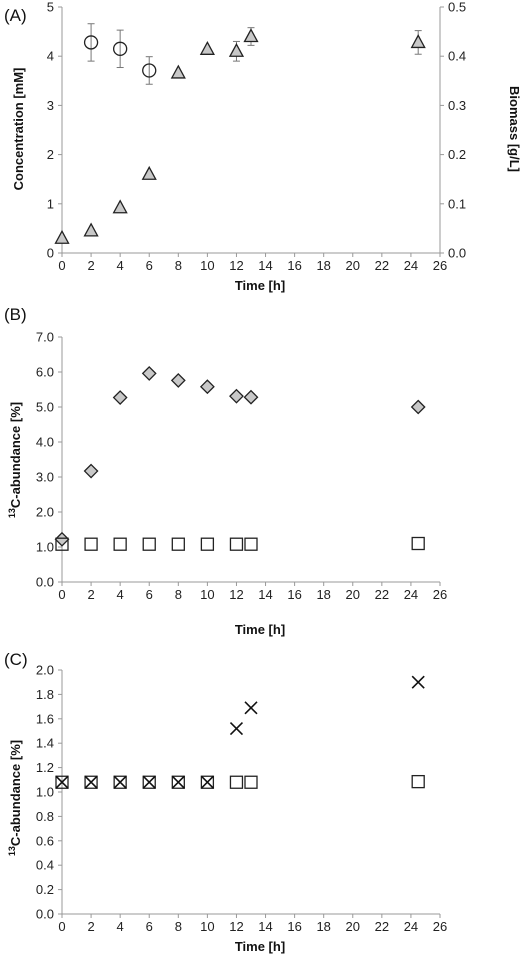  Describe the element at coordinates (265, 594) in the screenshot. I see `x-tick-label: 14` at that location.